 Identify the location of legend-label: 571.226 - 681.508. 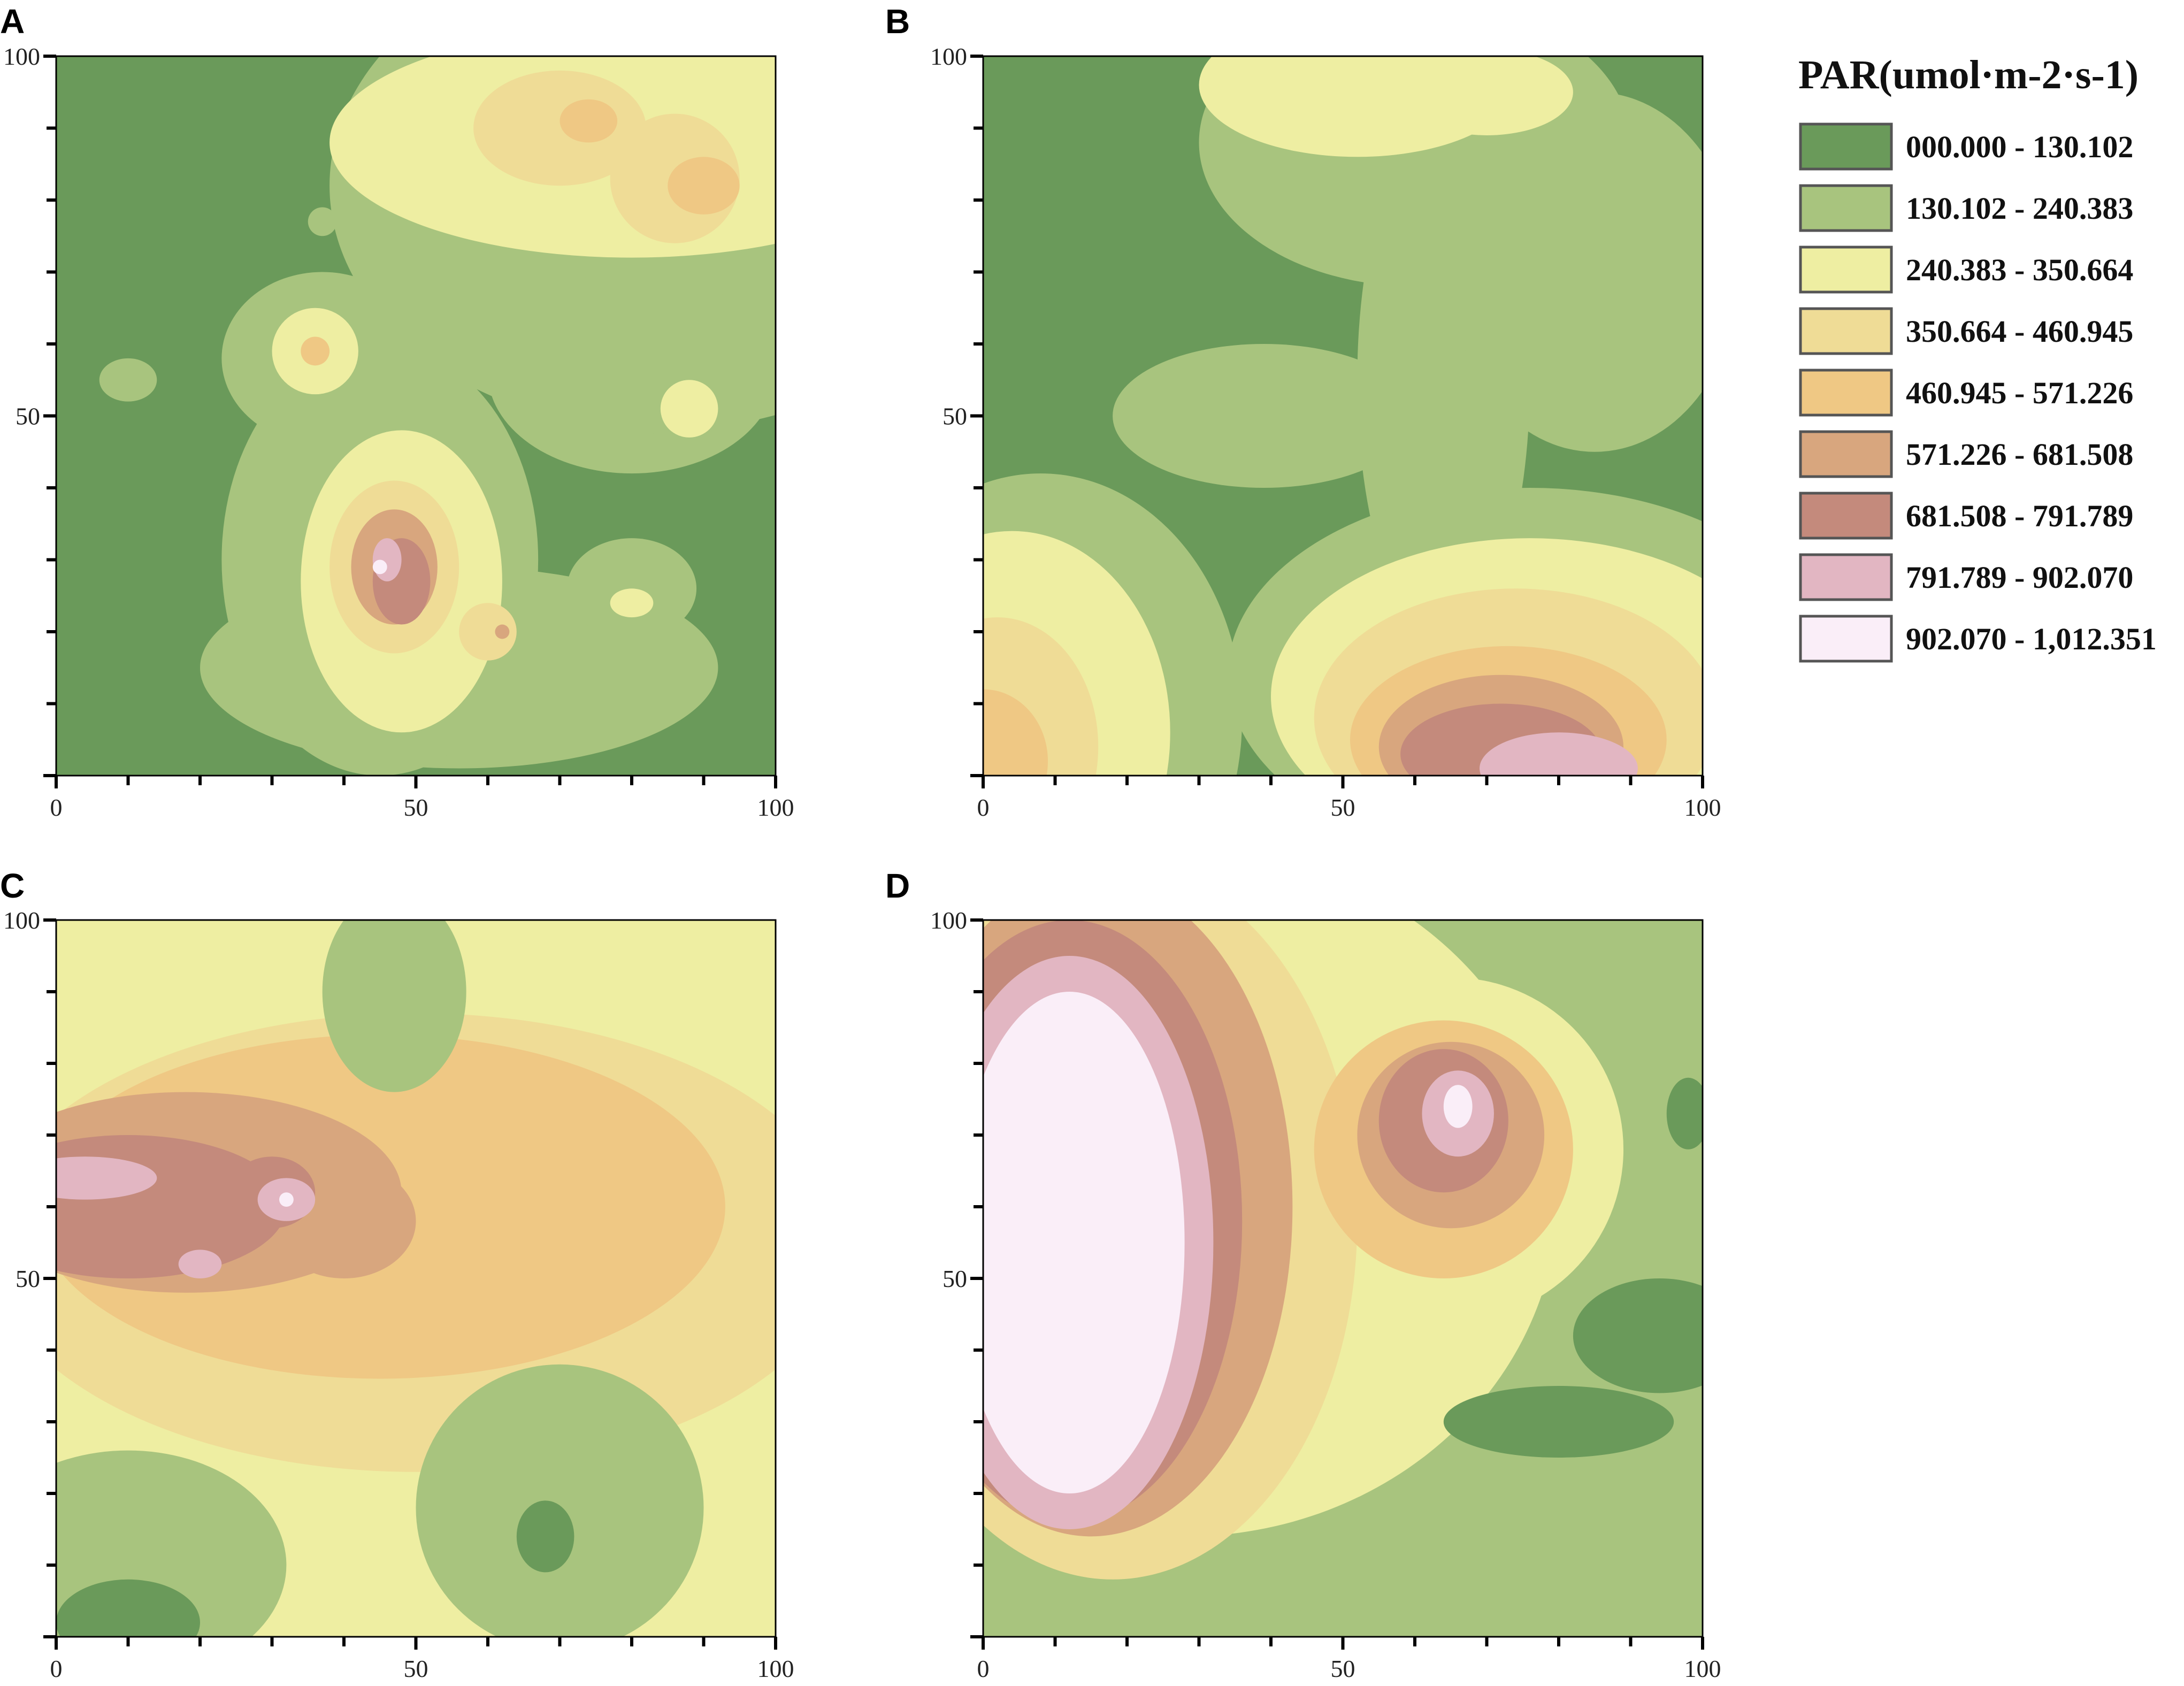
(2020, 454).